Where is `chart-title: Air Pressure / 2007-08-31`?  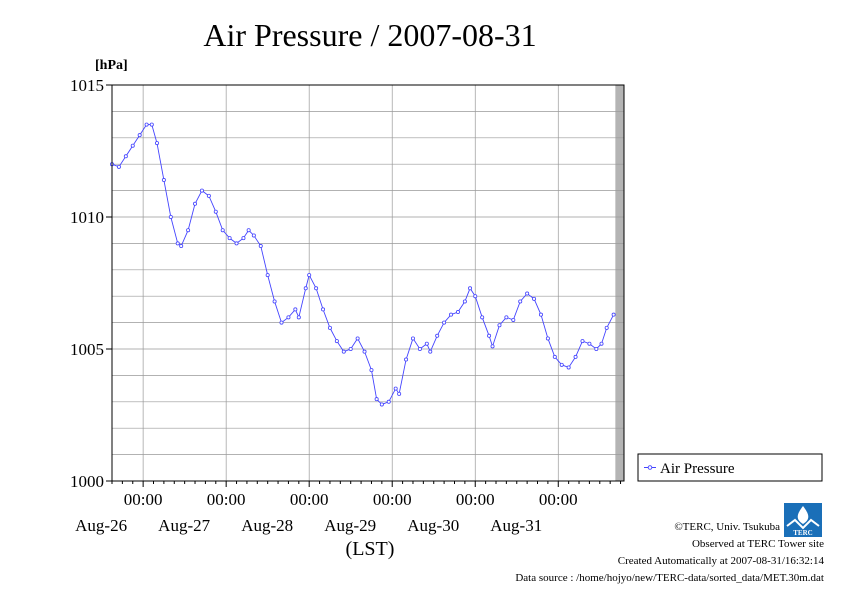
chart-title: Air Pressure / 2007-08-31 is located at coordinates (369, 35).